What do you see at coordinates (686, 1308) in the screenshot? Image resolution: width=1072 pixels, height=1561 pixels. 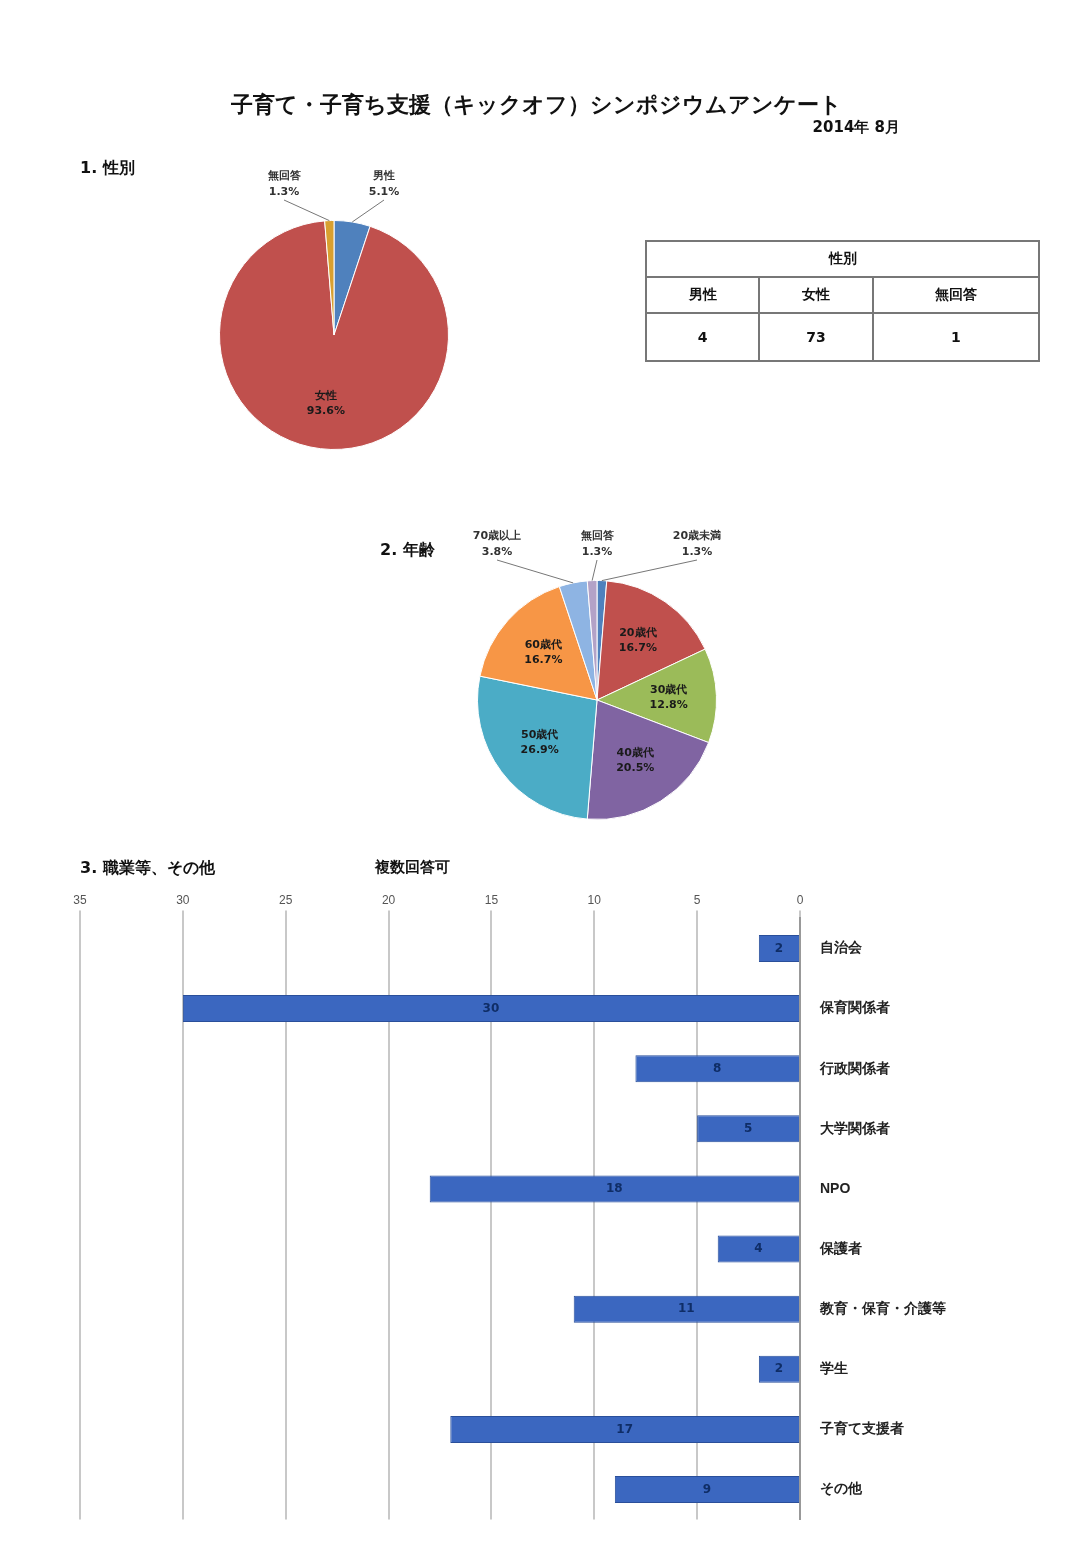 I see `data-label: 11` at bounding box center [686, 1308].